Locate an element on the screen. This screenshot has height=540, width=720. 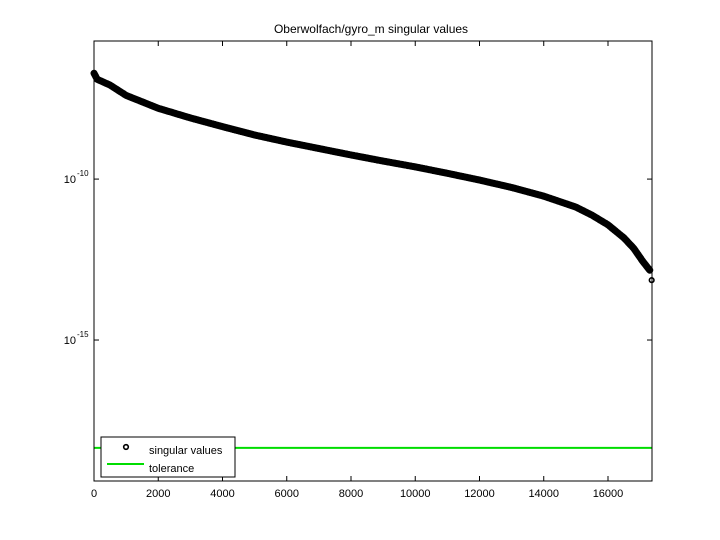
legend: singular values tolerance is located at coordinates (168, 457).